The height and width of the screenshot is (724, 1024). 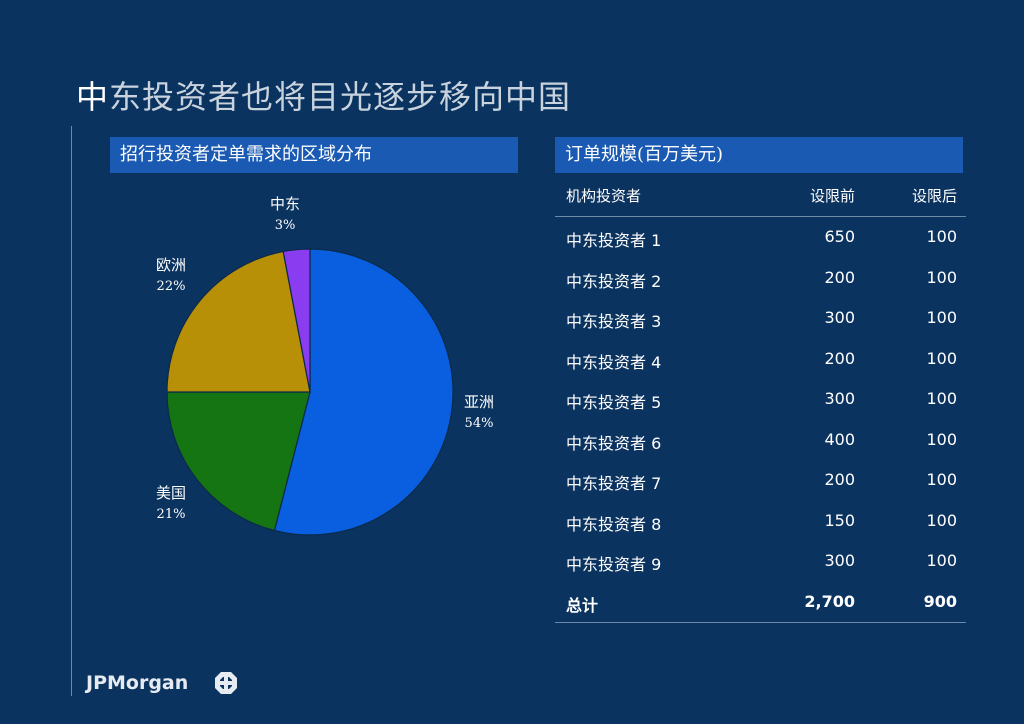 What do you see at coordinates (934, 196) in the screenshot?
I see `column-header-after: 设限后` at bounding box center [934, 196].